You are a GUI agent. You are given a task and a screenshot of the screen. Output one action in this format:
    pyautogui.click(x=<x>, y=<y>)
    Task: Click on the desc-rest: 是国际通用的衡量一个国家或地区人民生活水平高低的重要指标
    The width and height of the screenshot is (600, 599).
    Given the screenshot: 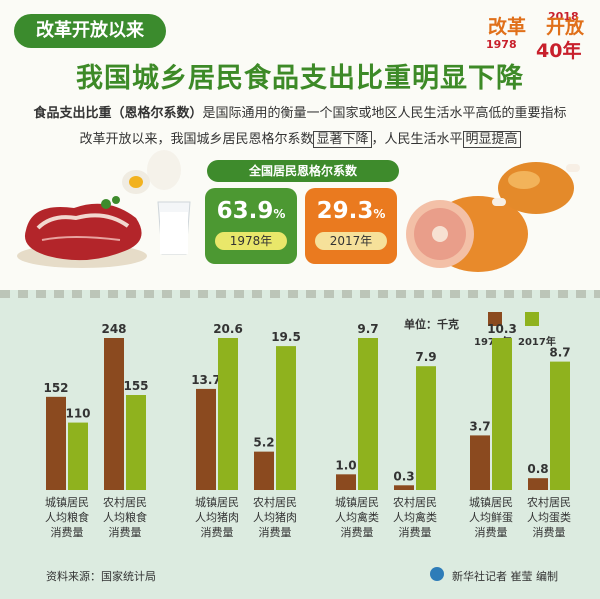 What is the action you would take?
    pyautogui.click(x=384, y=113)
    